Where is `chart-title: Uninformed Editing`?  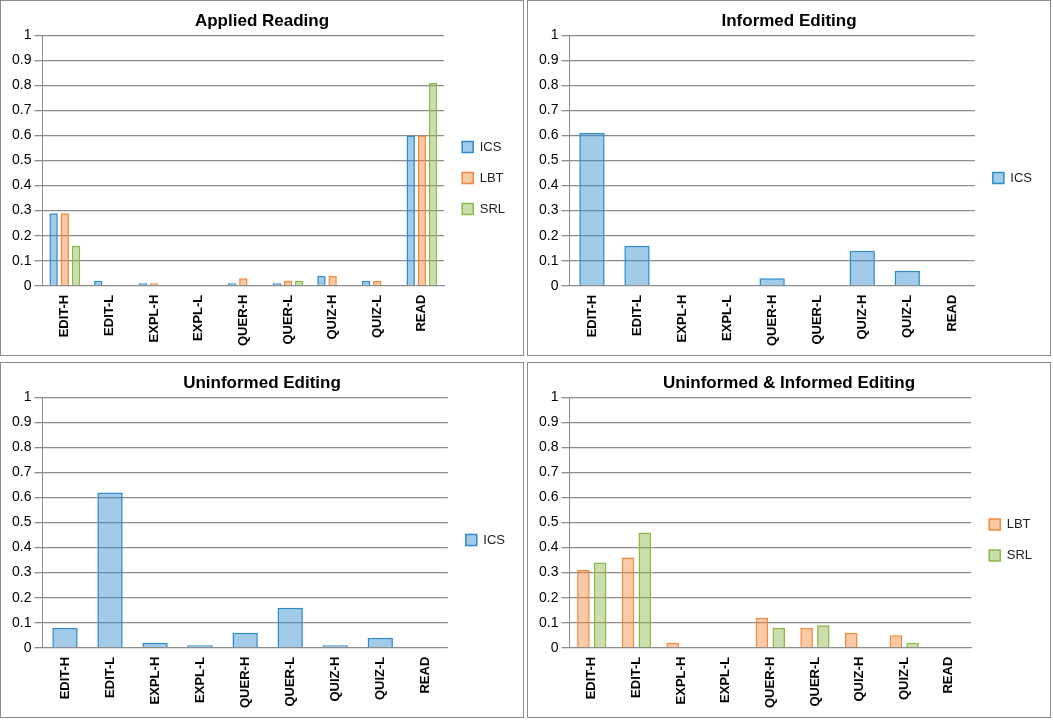 chart-title: Uninformed Editing is located at coordinates (262, 382).